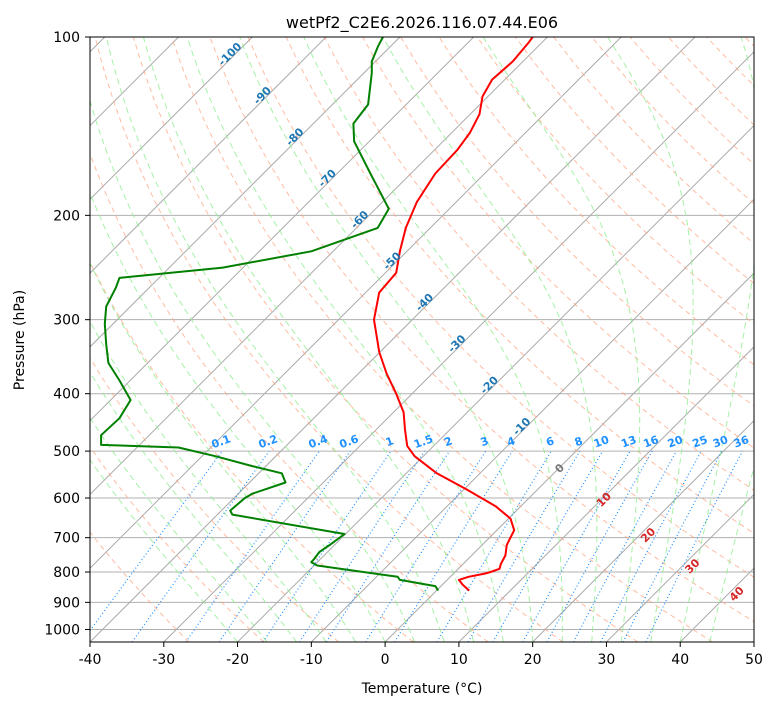 The width and height of the screenshot is (775, 708). What do you see at coordinates (66, 216) in the screenshot?
I see `y-tick-label: 200` at bounding box center [66, 216].